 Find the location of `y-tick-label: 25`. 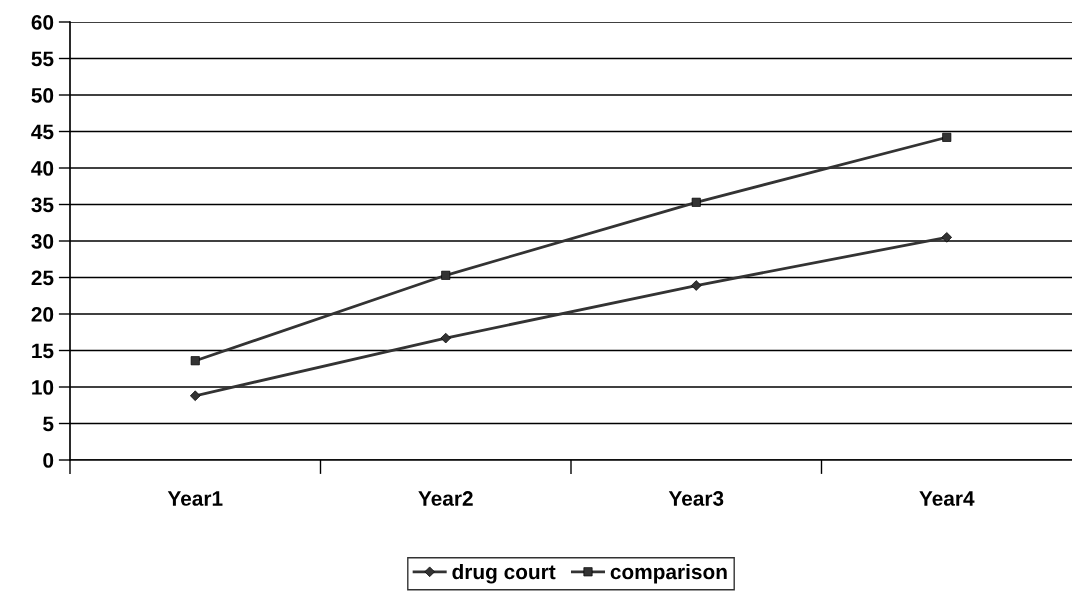

y-tick-label: 25 is located at coordinates (42, 278).